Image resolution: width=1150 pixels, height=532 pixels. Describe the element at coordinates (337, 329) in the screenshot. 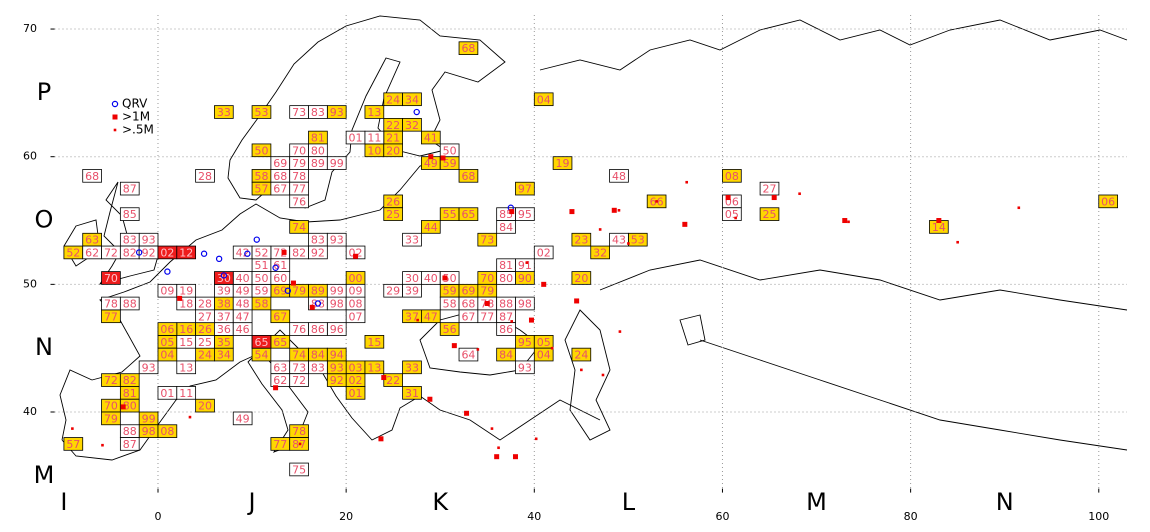

I see `locator-label: 96` at that location.